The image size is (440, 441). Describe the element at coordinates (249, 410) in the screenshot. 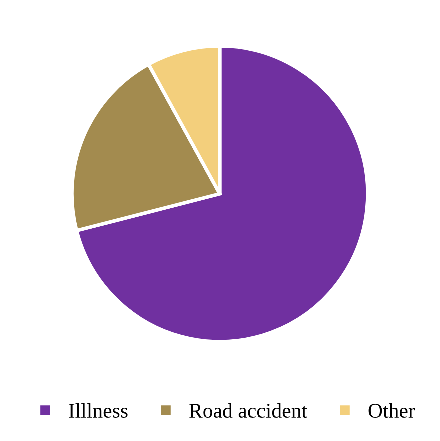

I see `legend-label: Road accident` at that location.